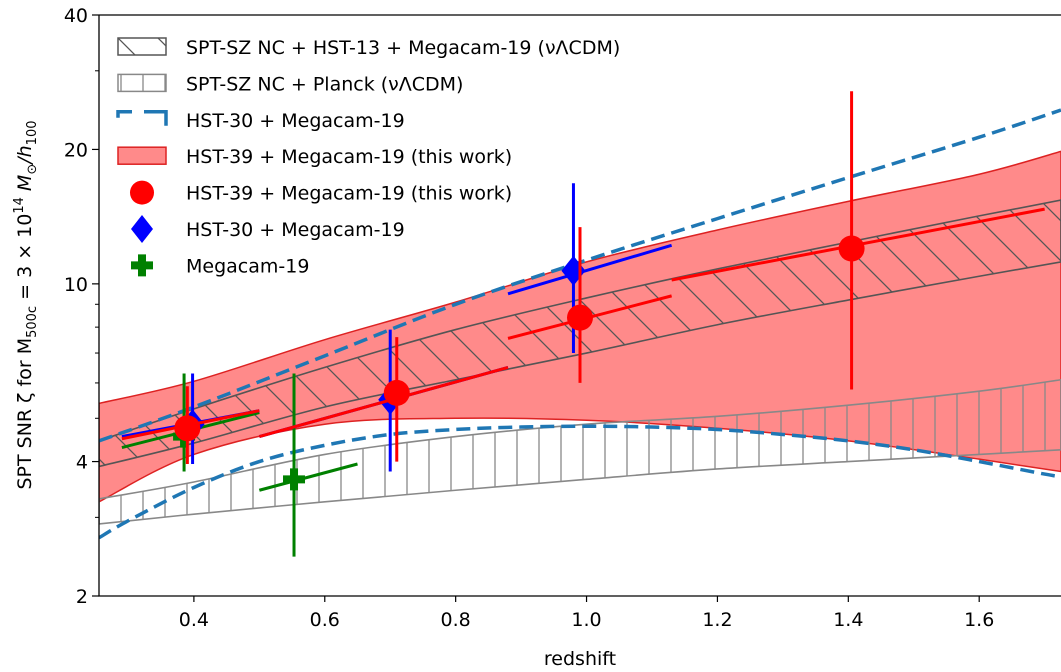  Describe the element at coordinates (717, 620) in the screenshot. I see `x-tick-label: 1.2` at that location.